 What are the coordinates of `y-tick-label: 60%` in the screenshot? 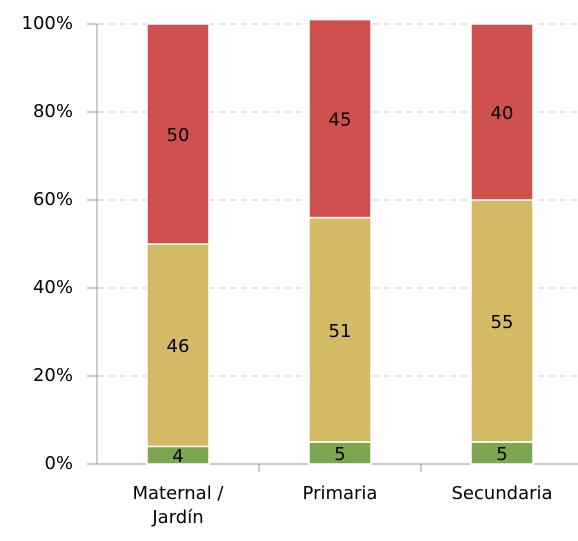 It's located at (53, 199).